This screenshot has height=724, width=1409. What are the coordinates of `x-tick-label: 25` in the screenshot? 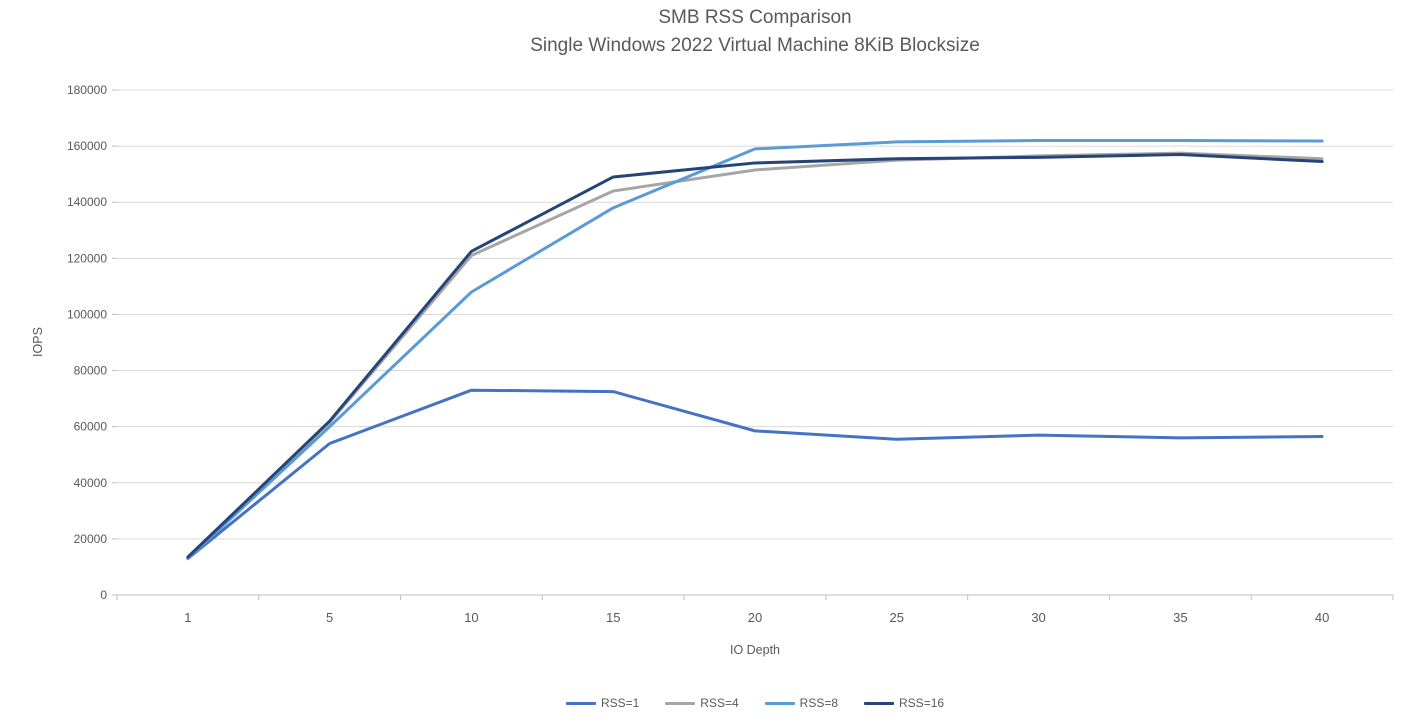 It's located at (897, 617).